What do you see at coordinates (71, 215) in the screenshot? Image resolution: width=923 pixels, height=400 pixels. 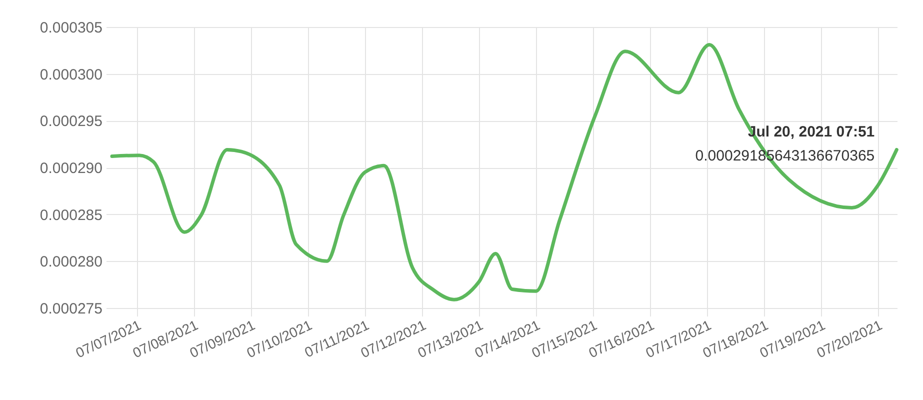 I see `y-tick-label: 0.000285` at bounding box center [71, 215].